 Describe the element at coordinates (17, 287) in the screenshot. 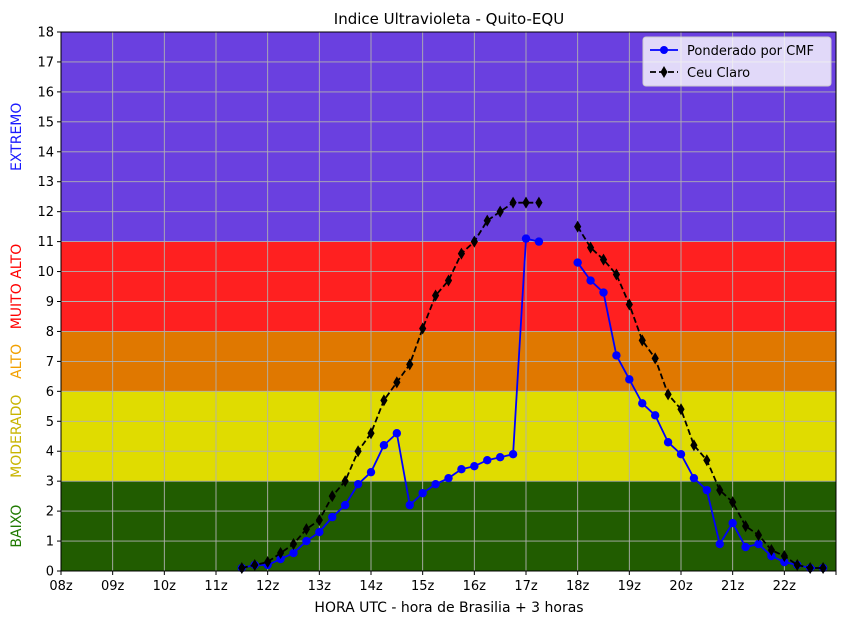

I see `band-label-muito-alto: MUITO ALTO` at that location.